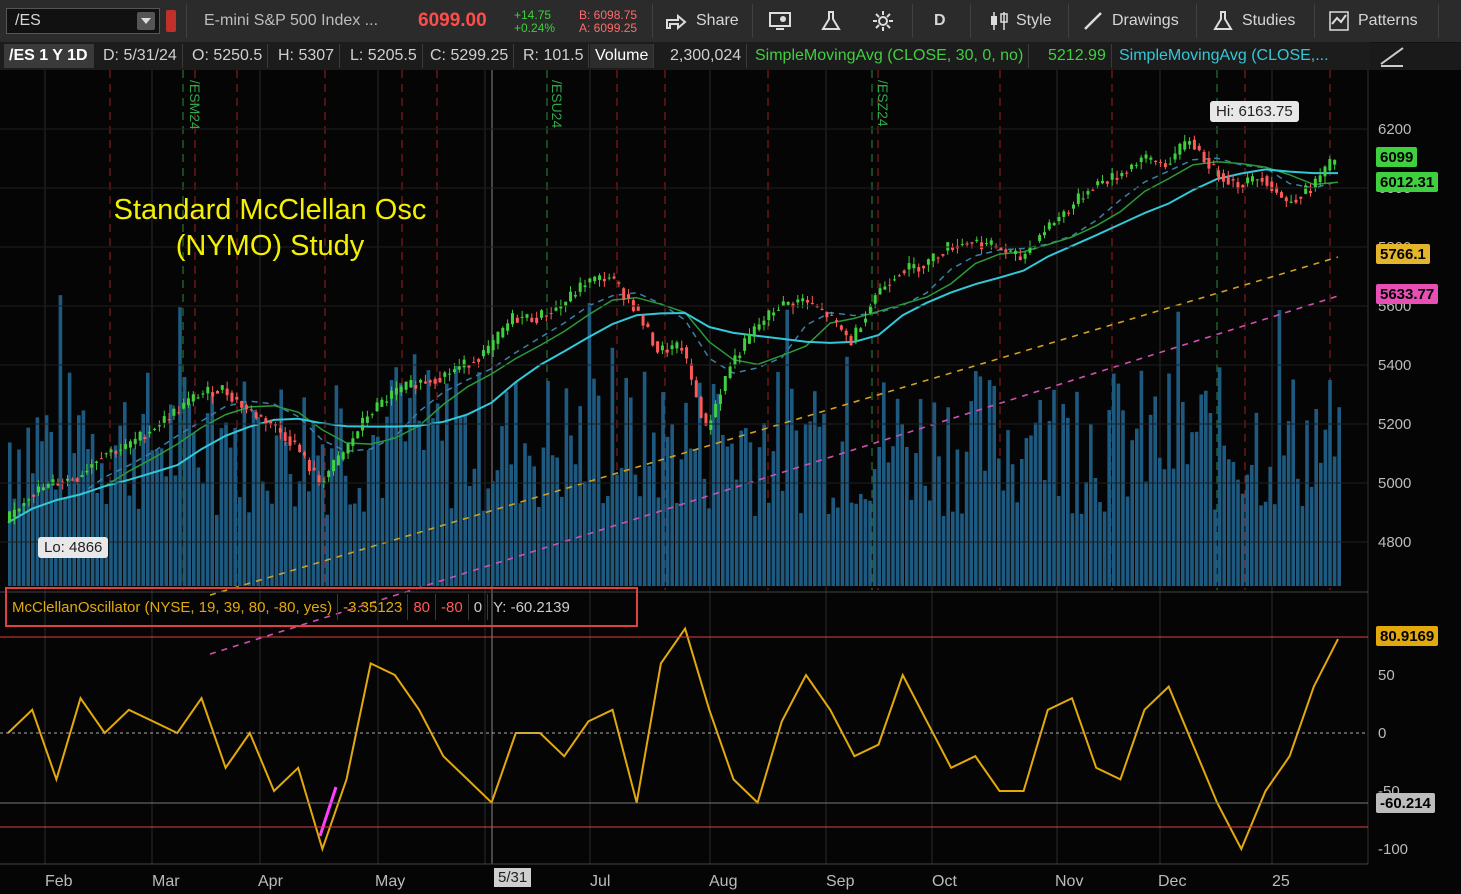 This screenshot has width=1461, height=894. Describe the element at coordinates (1196, 21) in the screenshot. I see `divider` at that location.